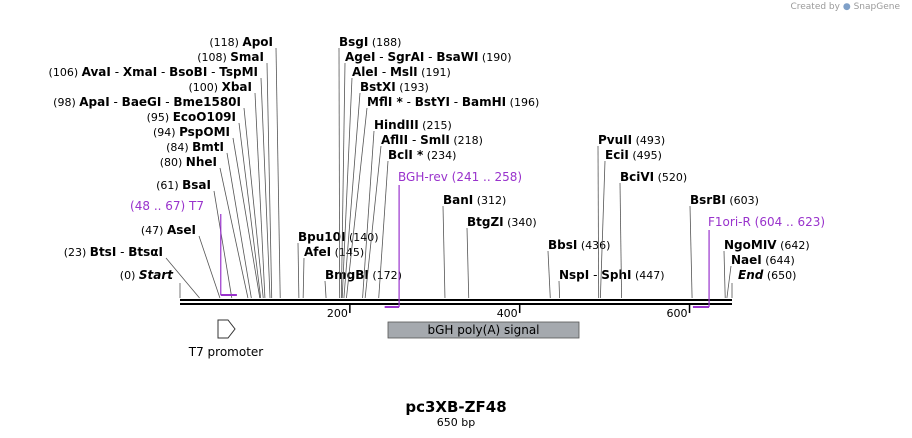 The height and width of the screenshot is (438, 912). What do you see at coordinates (65, 72) in the screenshot?
I see `site-label-part: (106)` at bounding box center [65, 72].